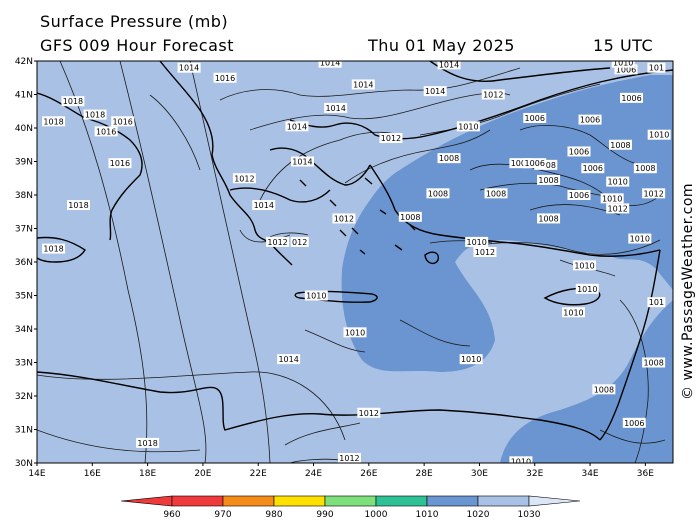  I want to click on legend-tick-label: 970, so click(222, 515).